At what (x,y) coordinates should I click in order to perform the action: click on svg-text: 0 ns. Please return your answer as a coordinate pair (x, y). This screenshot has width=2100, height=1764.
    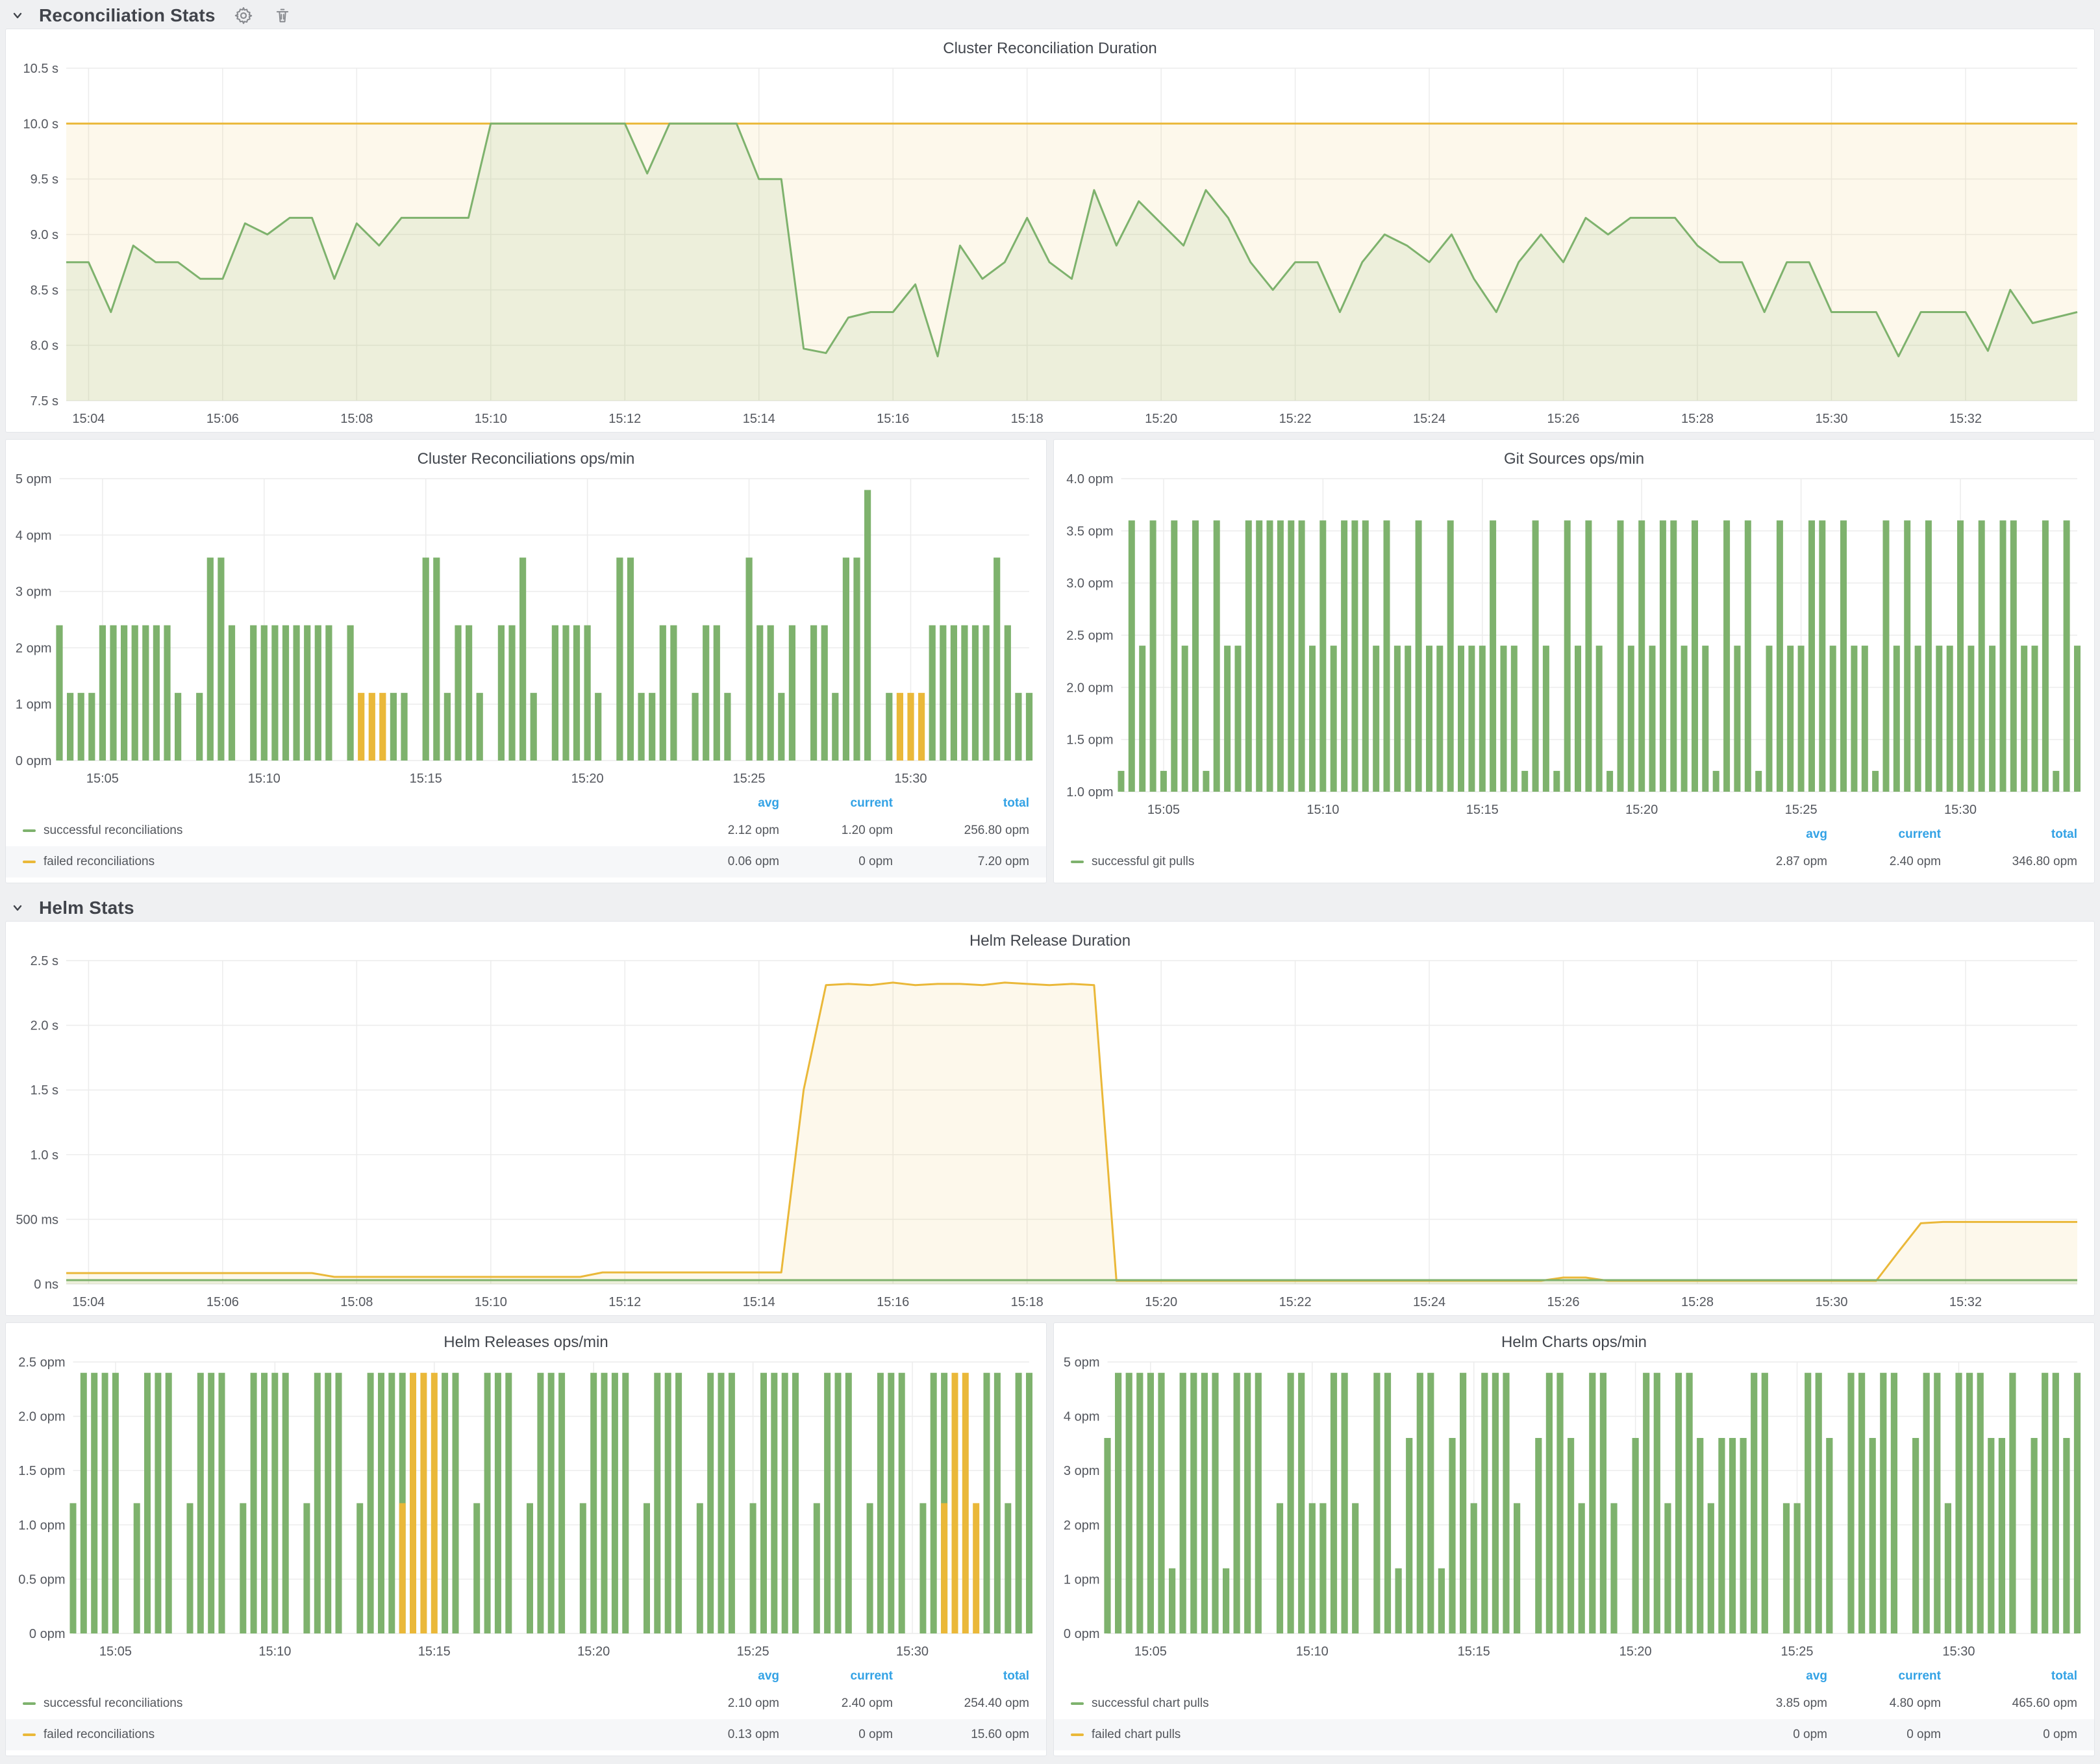
    Looking at the image, I should click on (46, 1285).